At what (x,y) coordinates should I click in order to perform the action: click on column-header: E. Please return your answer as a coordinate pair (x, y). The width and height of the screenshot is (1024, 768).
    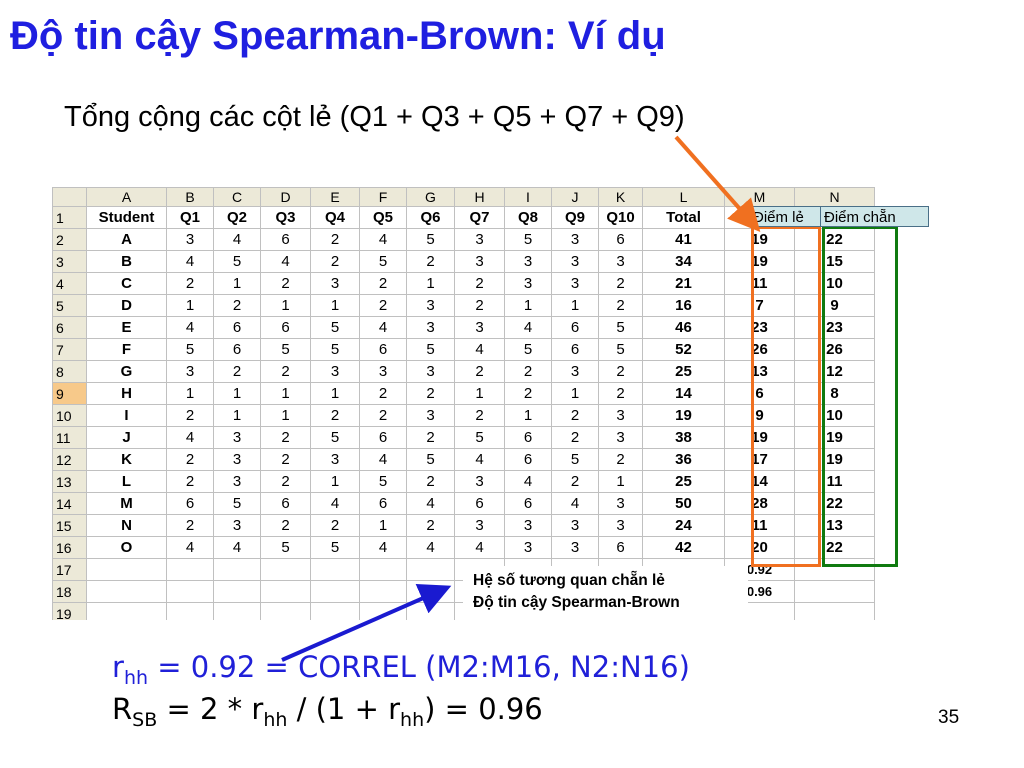
    Looking at the image, I should click on (335, 197).